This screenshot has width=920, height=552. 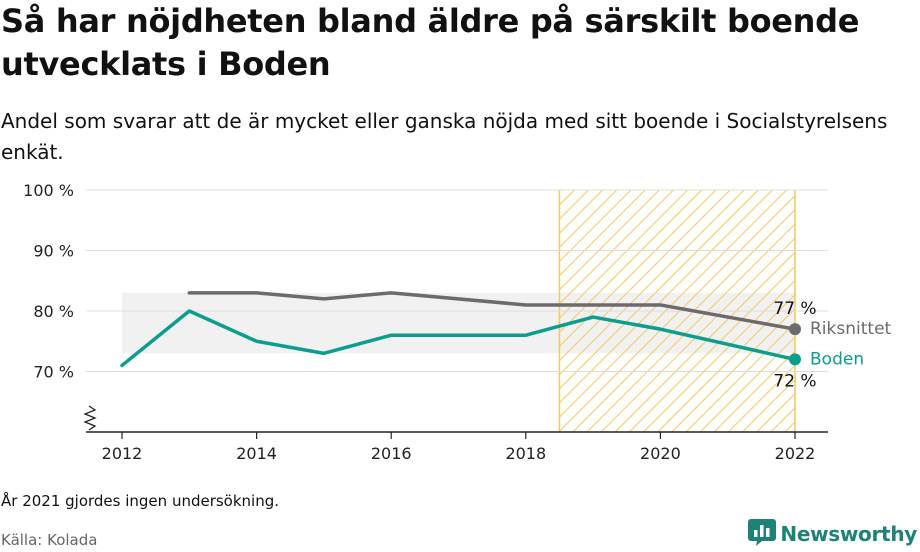 What do you see at coordinates (794, 309) in the screenshot?
I see `riks-end-value: 77 %` at bounding box center [794, 309].